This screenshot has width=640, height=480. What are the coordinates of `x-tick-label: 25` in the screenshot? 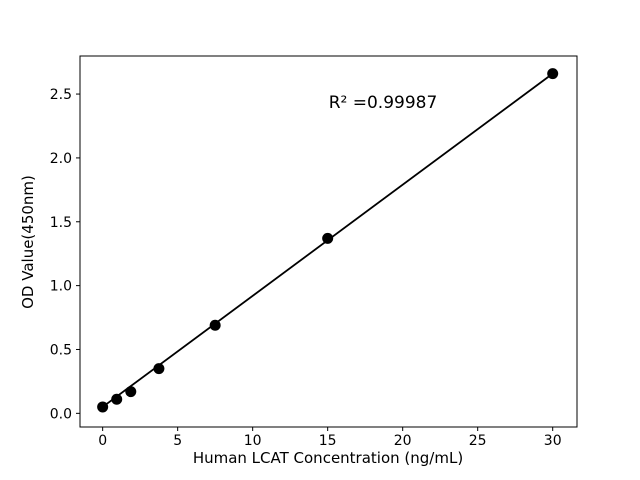 It's located at (478, 441).